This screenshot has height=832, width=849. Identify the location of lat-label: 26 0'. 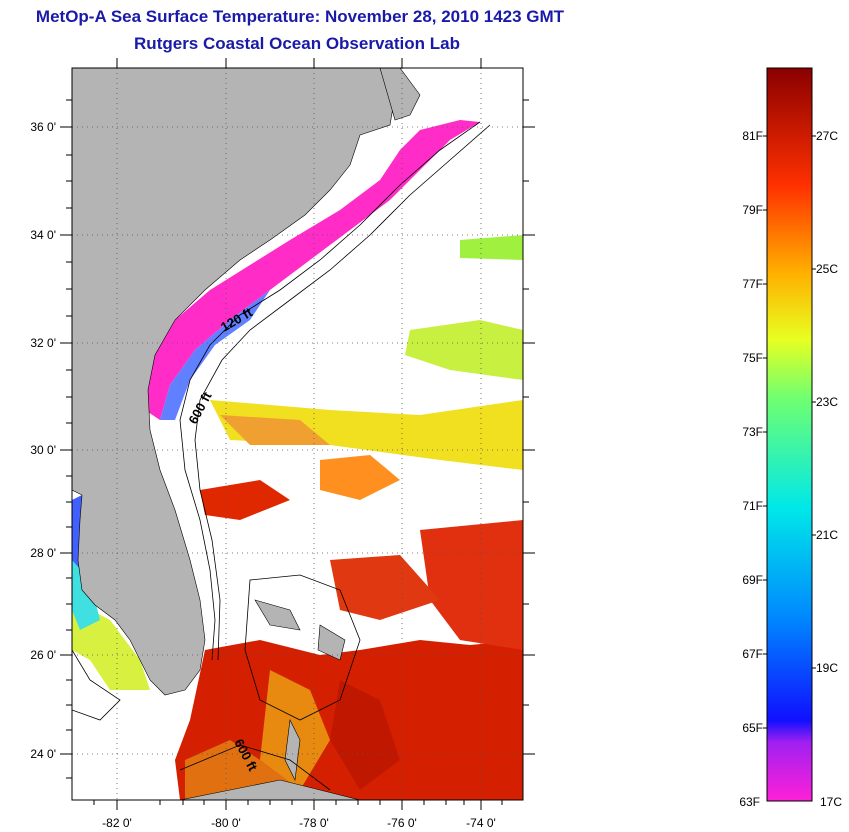
(43, 655).